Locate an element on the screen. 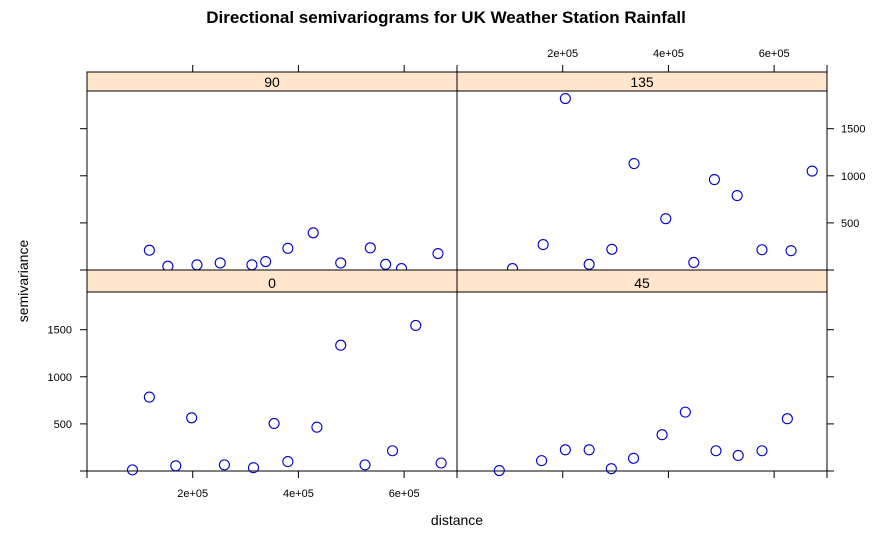 The image size is (893, 550). y-tick-label-right-1: 1000 is located at coordinates (853, 177).